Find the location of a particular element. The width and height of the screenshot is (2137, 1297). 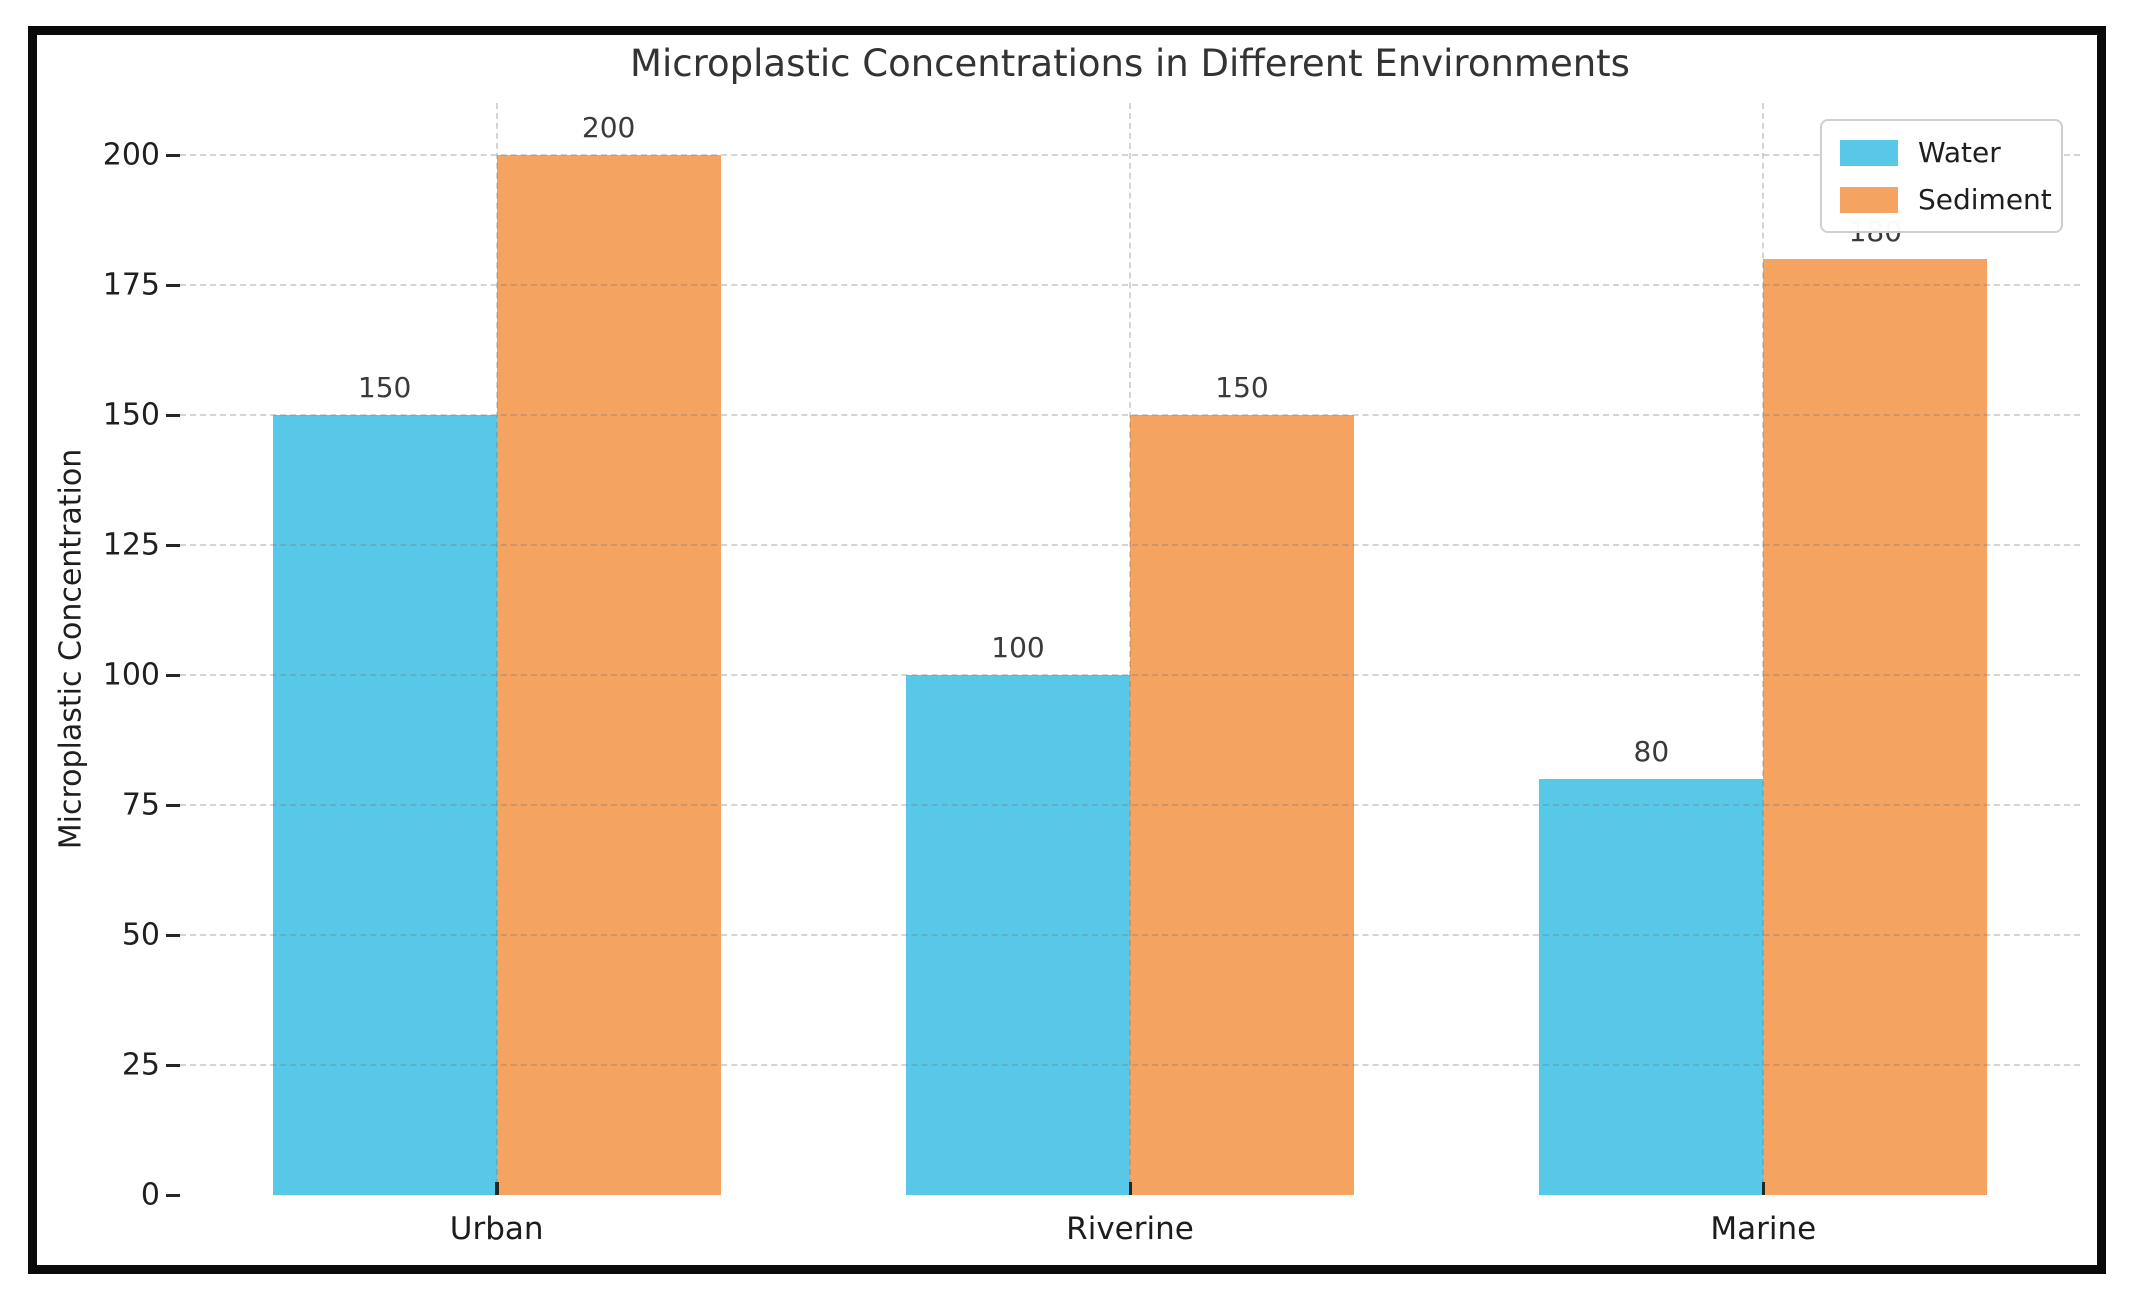

y-tick-label-175: 175 is located at coordinates (131, 285).